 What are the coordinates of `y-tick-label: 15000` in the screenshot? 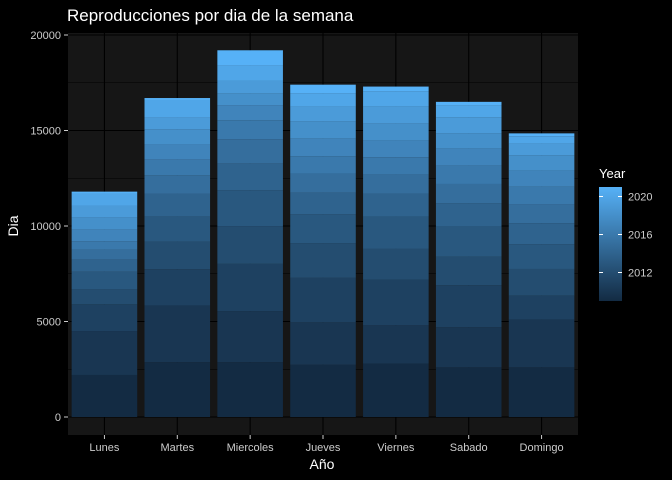 It's located at (45, 132).